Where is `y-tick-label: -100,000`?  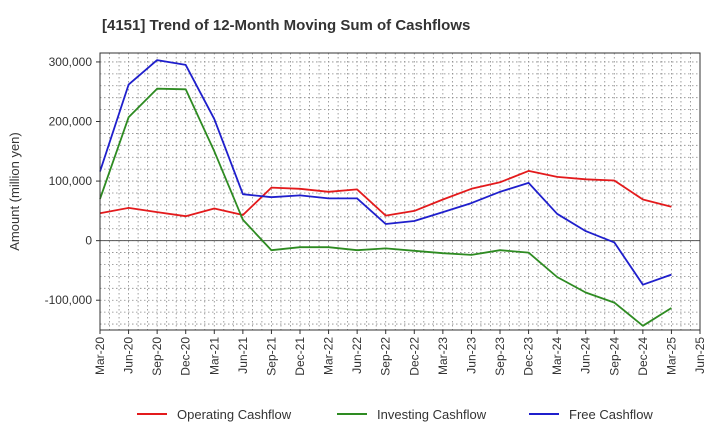
y-tick-label: -100,000 is located at coordinates (69, 300).